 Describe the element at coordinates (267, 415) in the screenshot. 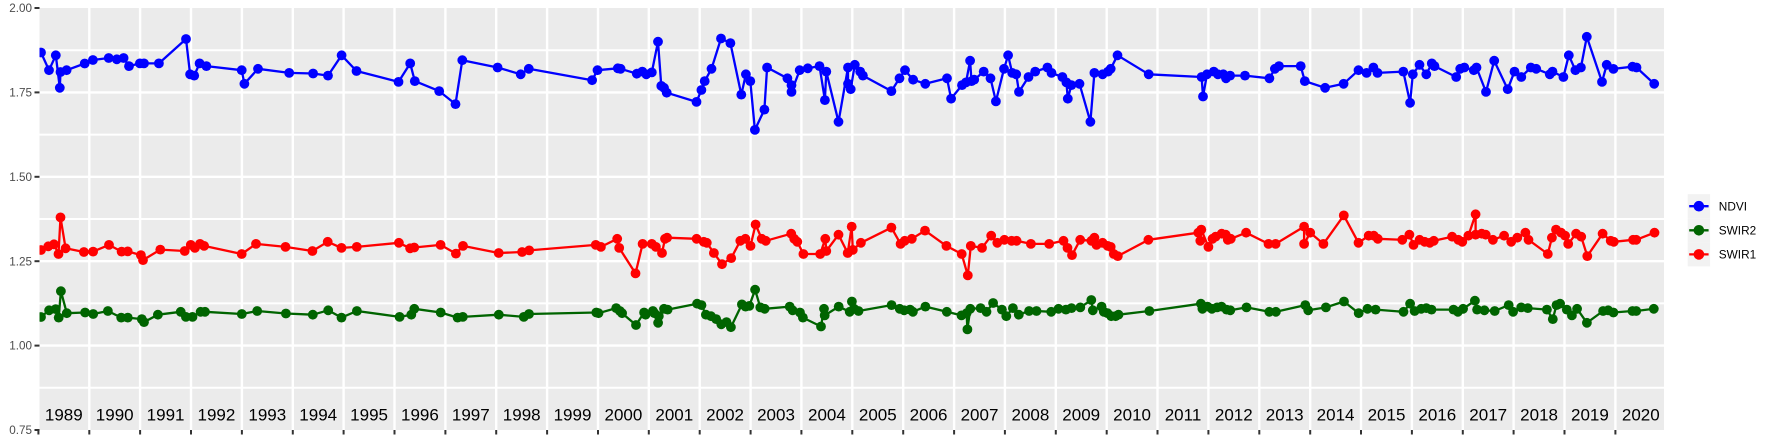

I see `svg-text: 1993` at that location.